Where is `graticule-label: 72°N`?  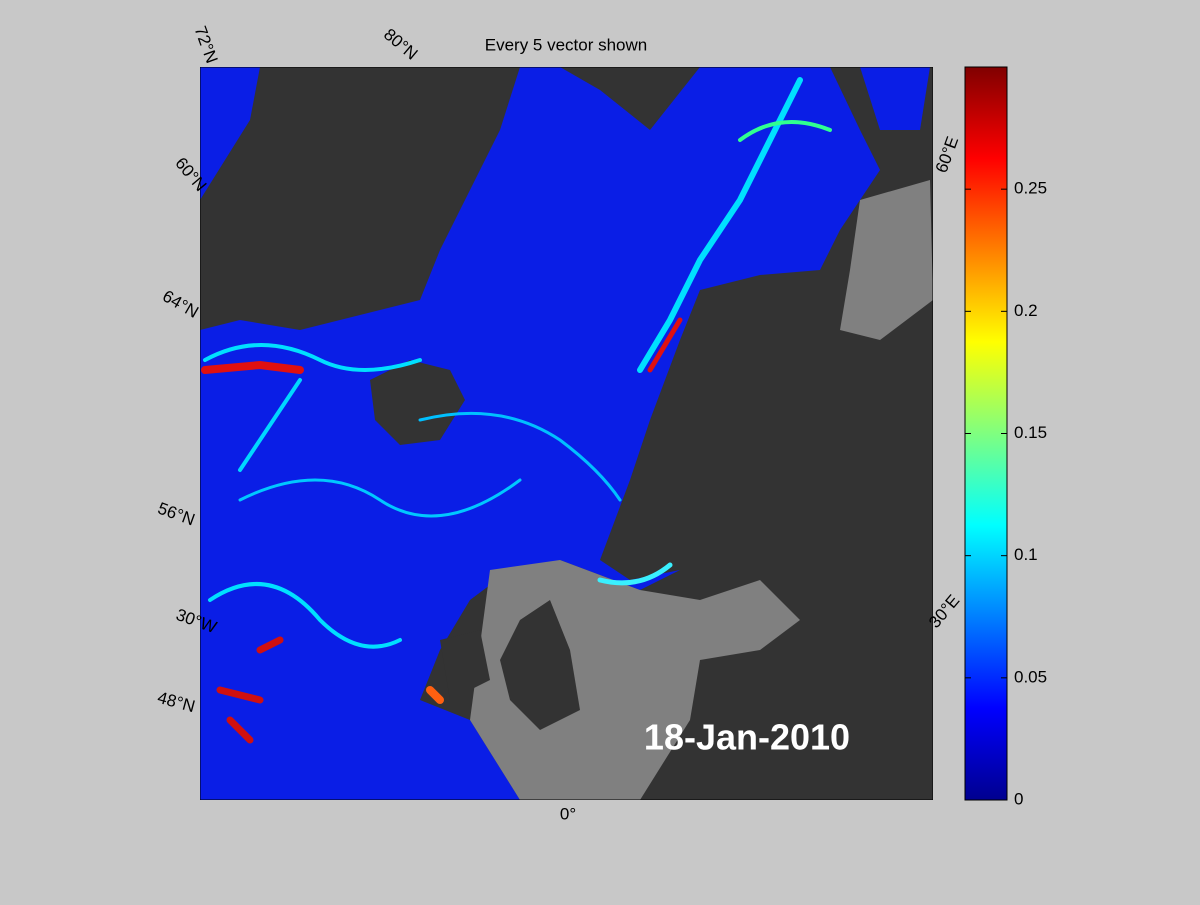 graticule-label: 72°N is located at coordinates (206, 45).